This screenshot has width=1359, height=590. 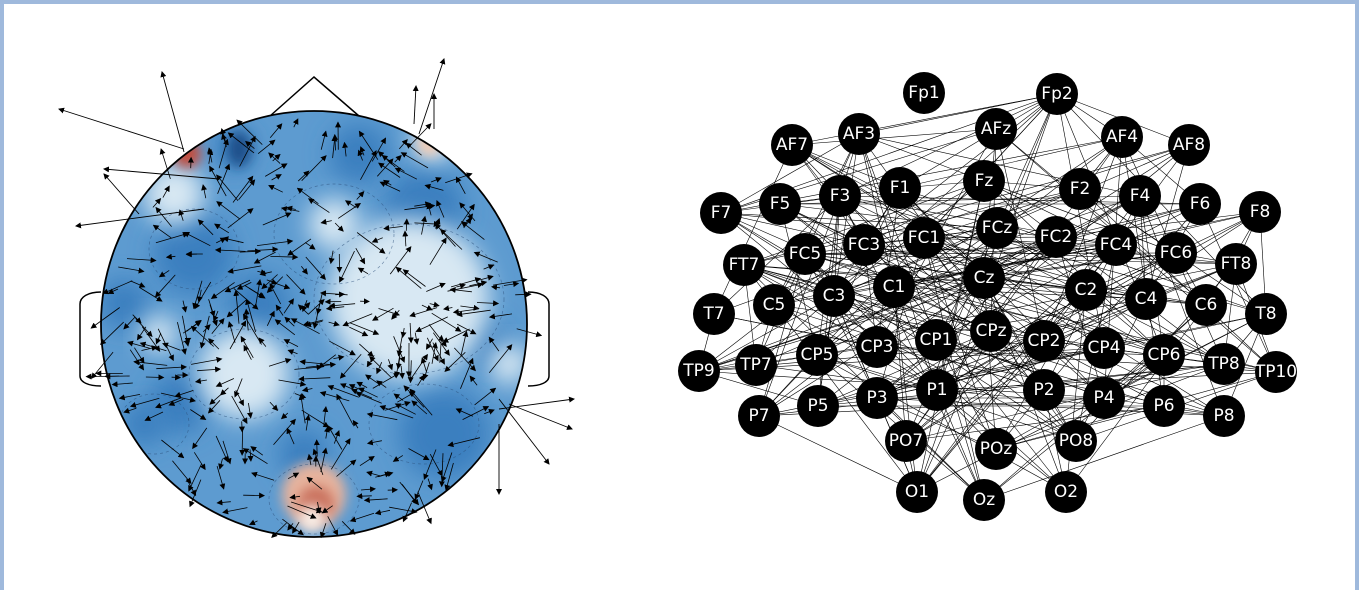 I want to click on node-label: Cz, so click(x=984, y=278).